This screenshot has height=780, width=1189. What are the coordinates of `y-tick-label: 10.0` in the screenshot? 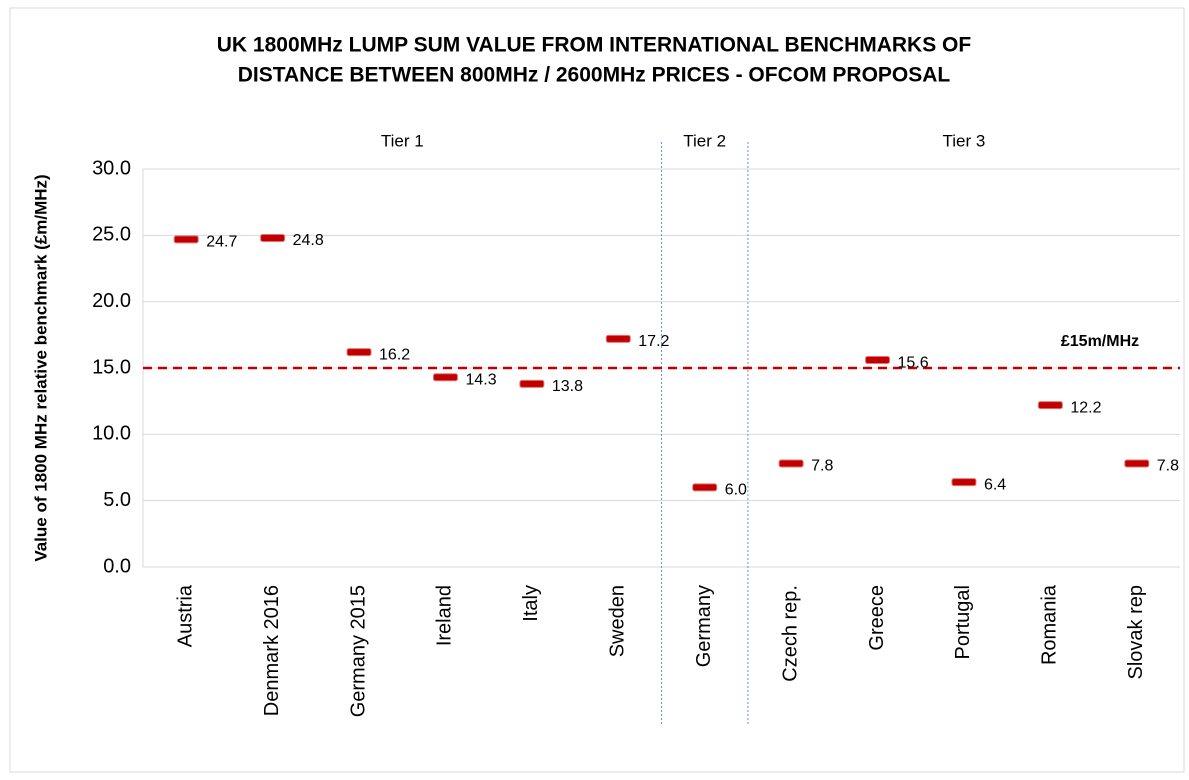 It's located at (111, 434).